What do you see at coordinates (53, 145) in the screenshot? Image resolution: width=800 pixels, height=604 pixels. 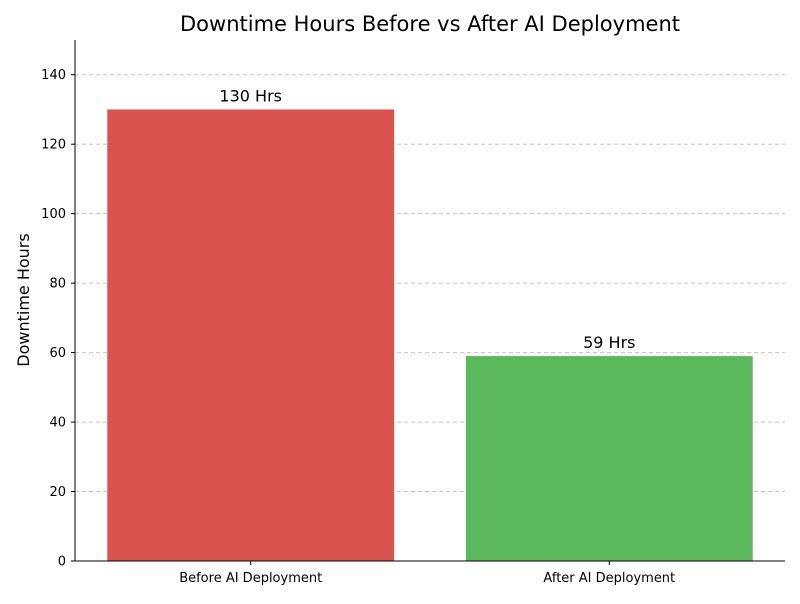 I see `y-tick-label: 120` at bounding box center [53, 145].